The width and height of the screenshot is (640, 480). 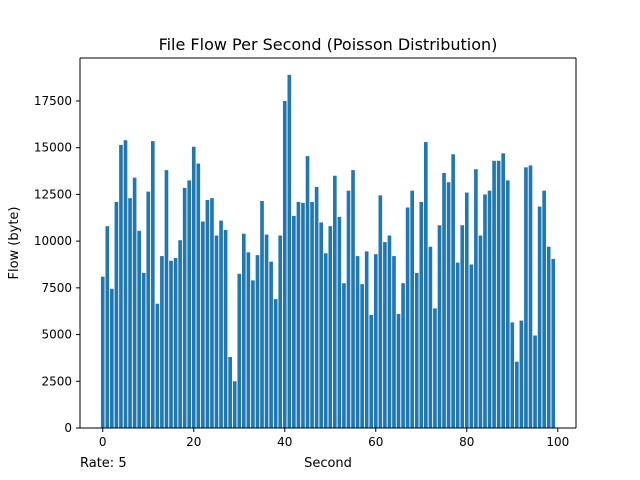 I want to click on x-tick-label-60: 60, so click(x=375, y=442).